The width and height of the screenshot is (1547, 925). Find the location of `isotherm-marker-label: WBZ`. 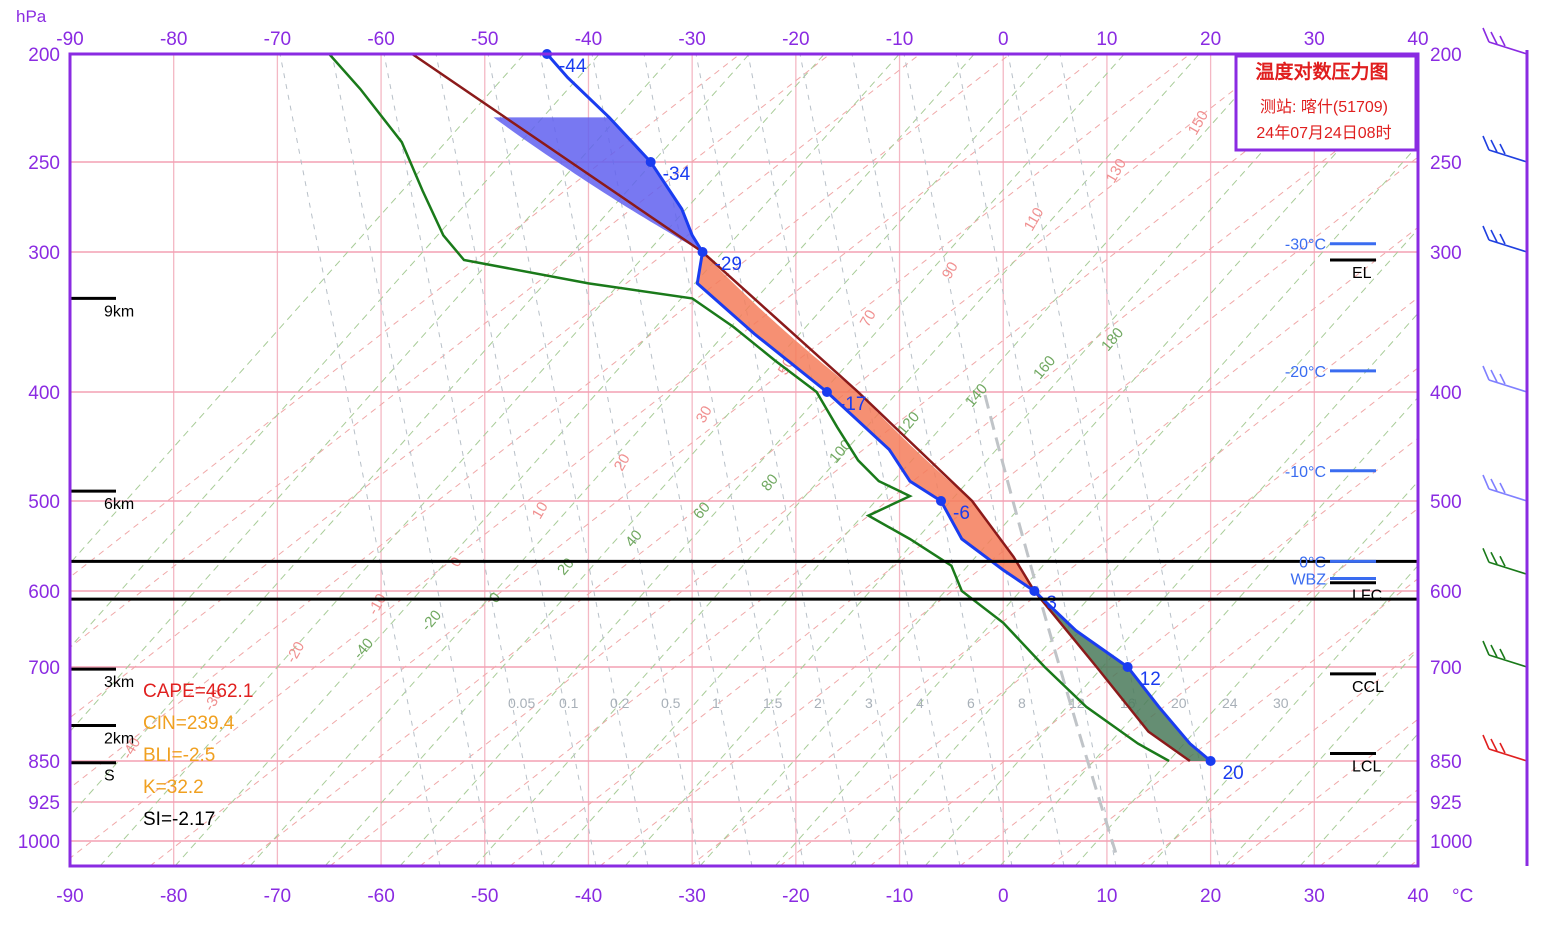

isotherm-marker-label: WBZ is located at coordinates (1308, 580).